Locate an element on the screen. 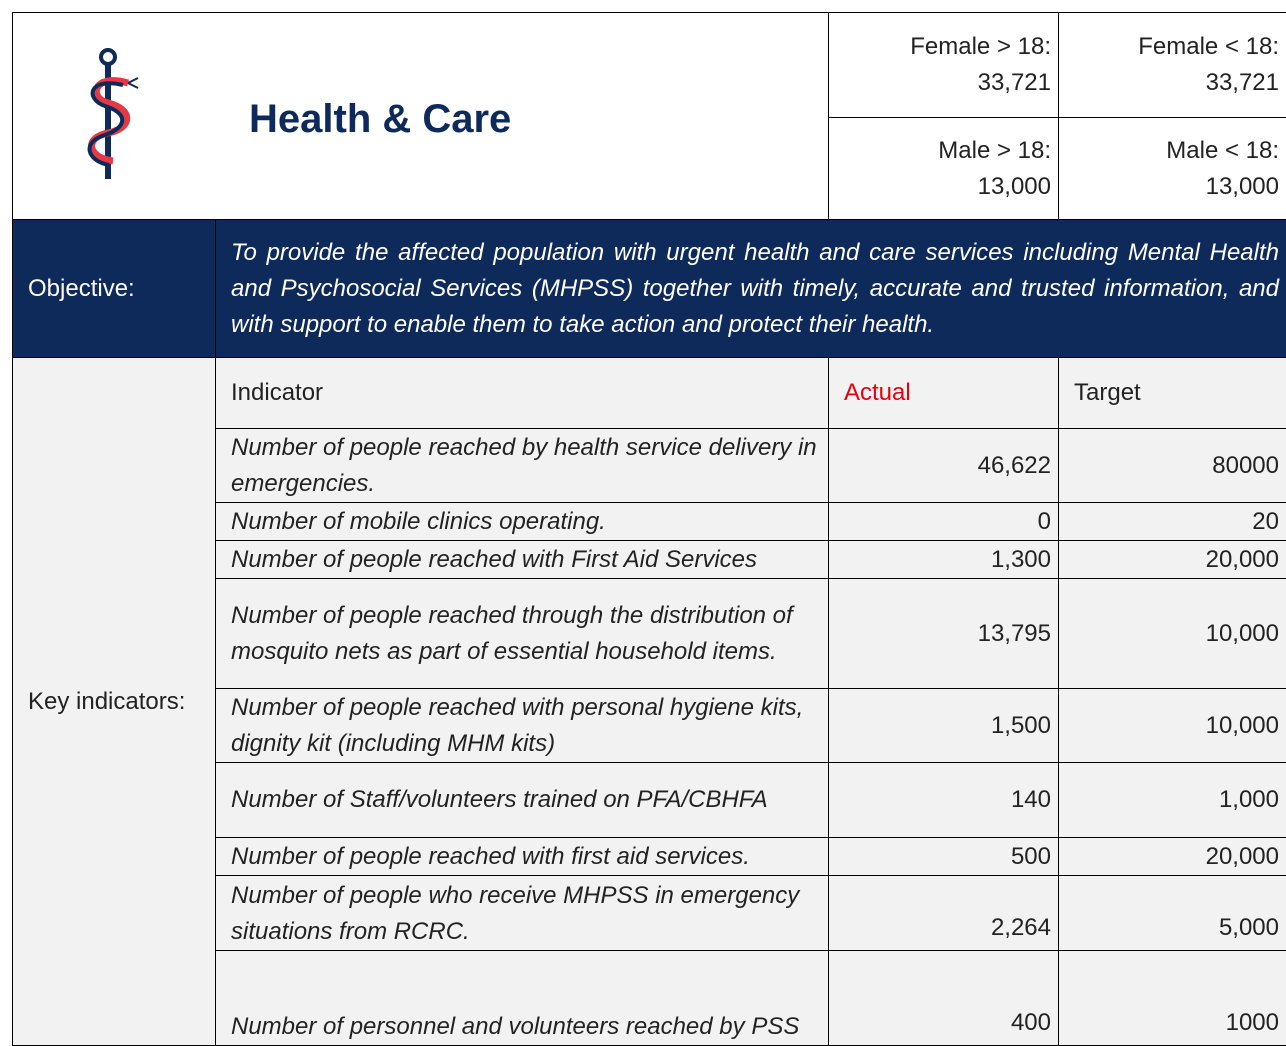 This screenshot has width=1286, height=1046. stat-cell: Male > 18:13,000 is located at coordinates (944, 169).